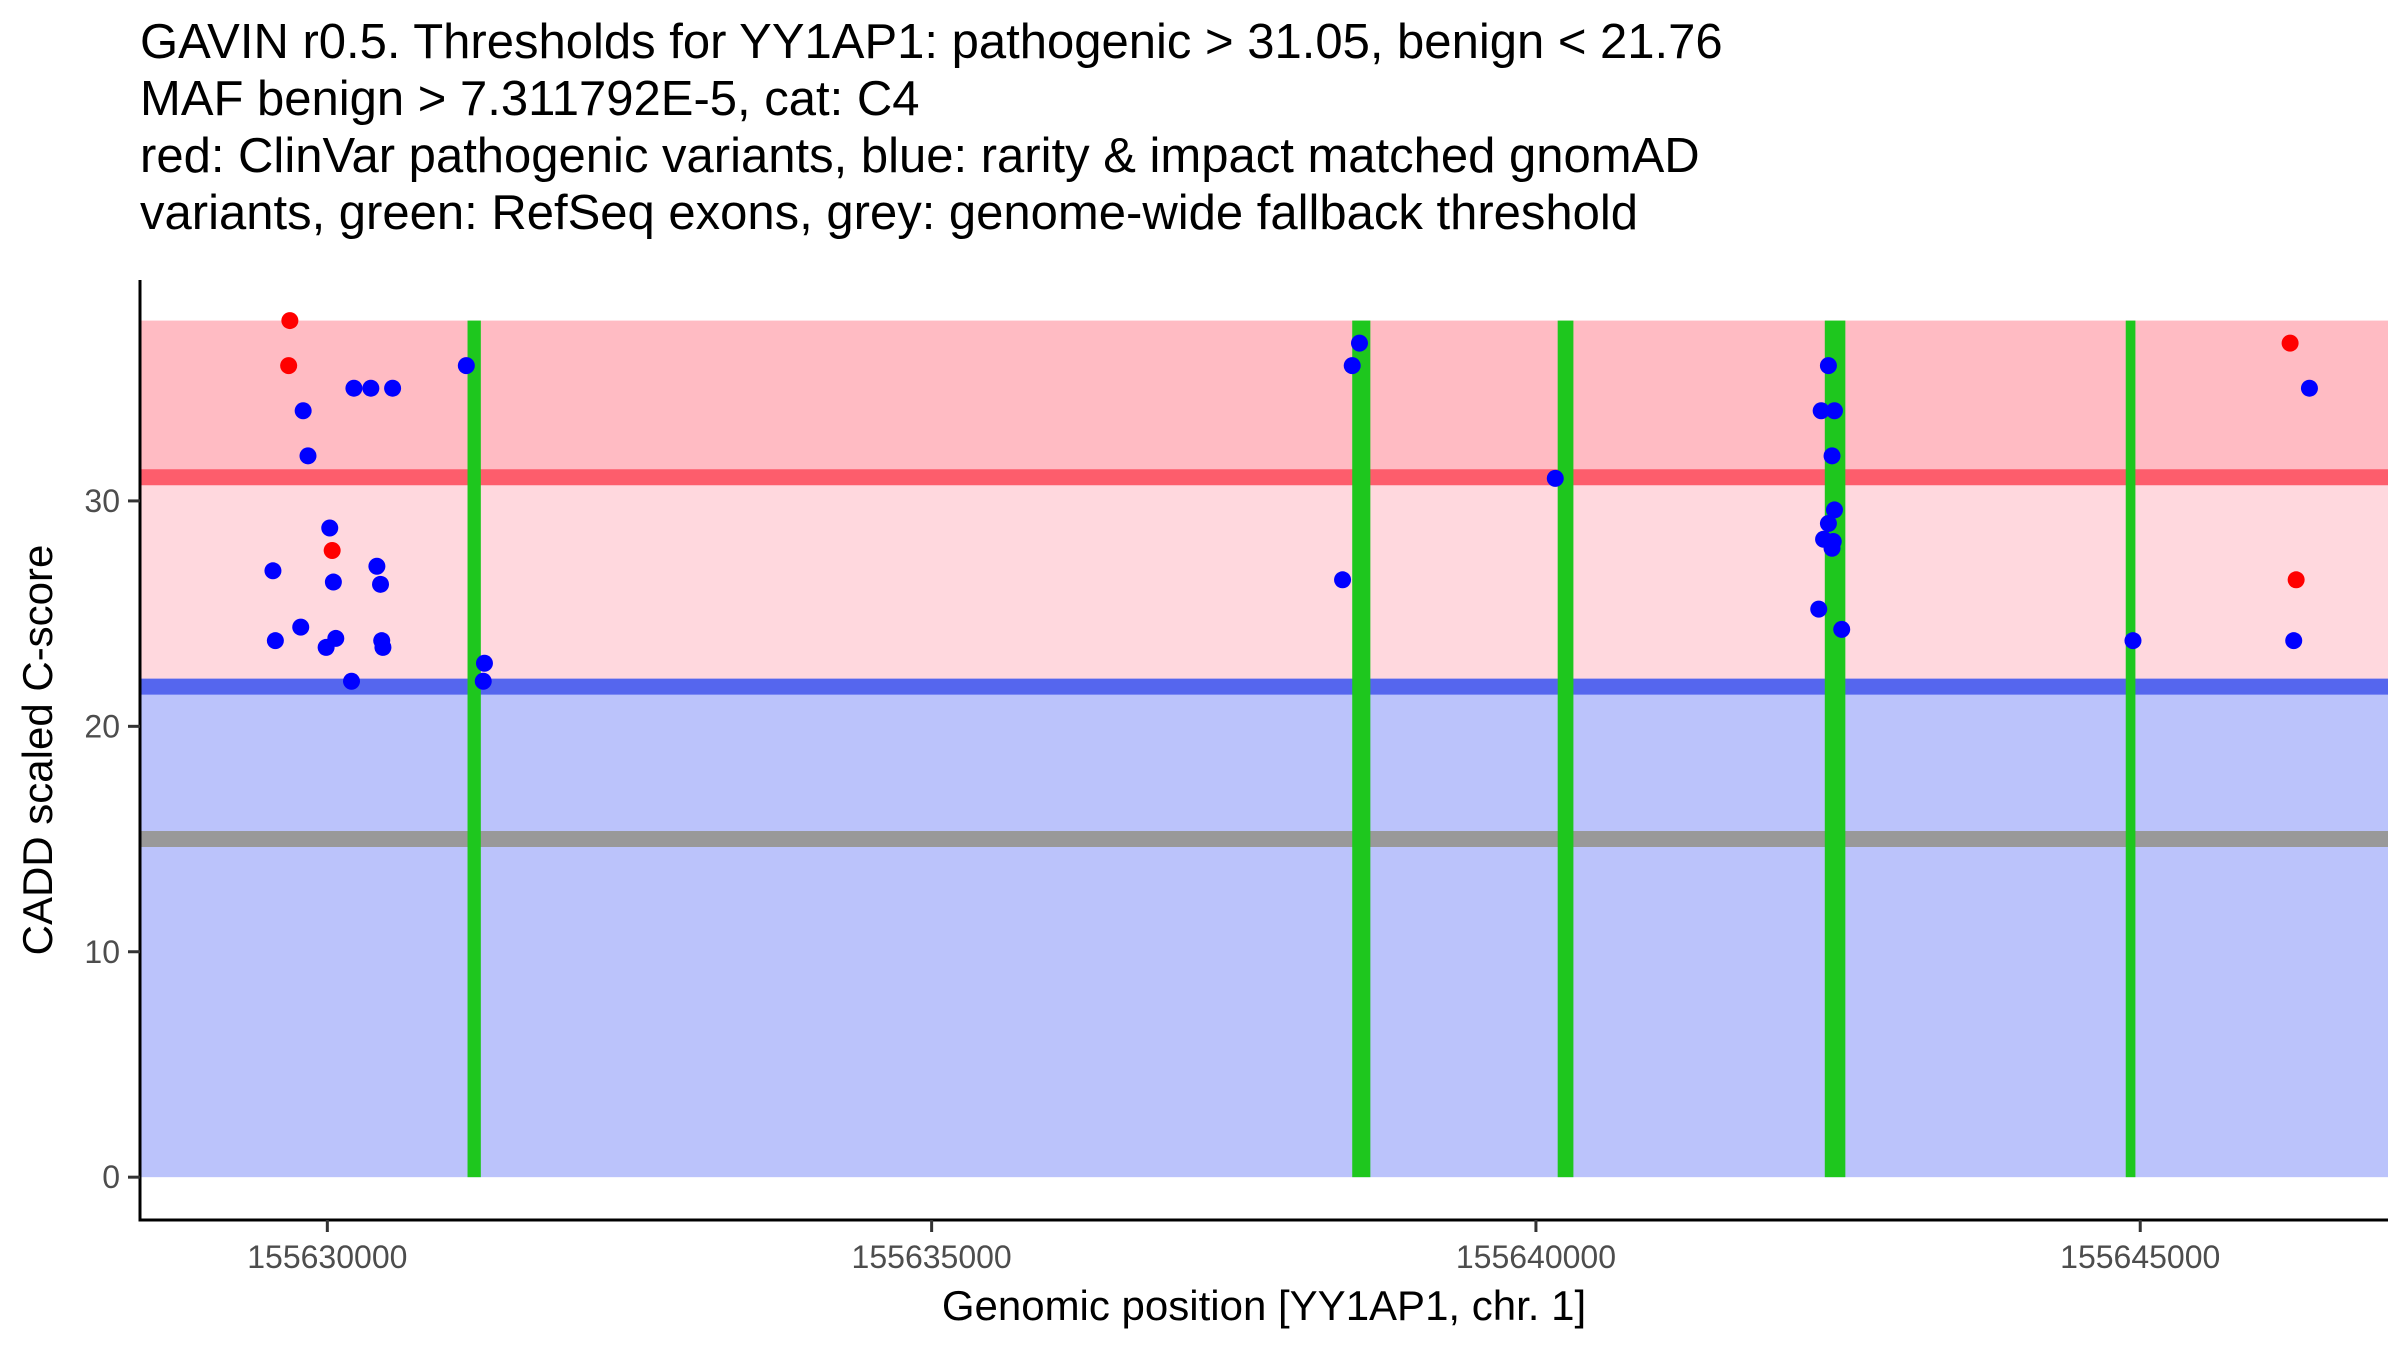  What do you see at coordinates (327, 1257) in the screenshot?
I see `x-tick-label: 155630000` at bounding box center [327, 1257].